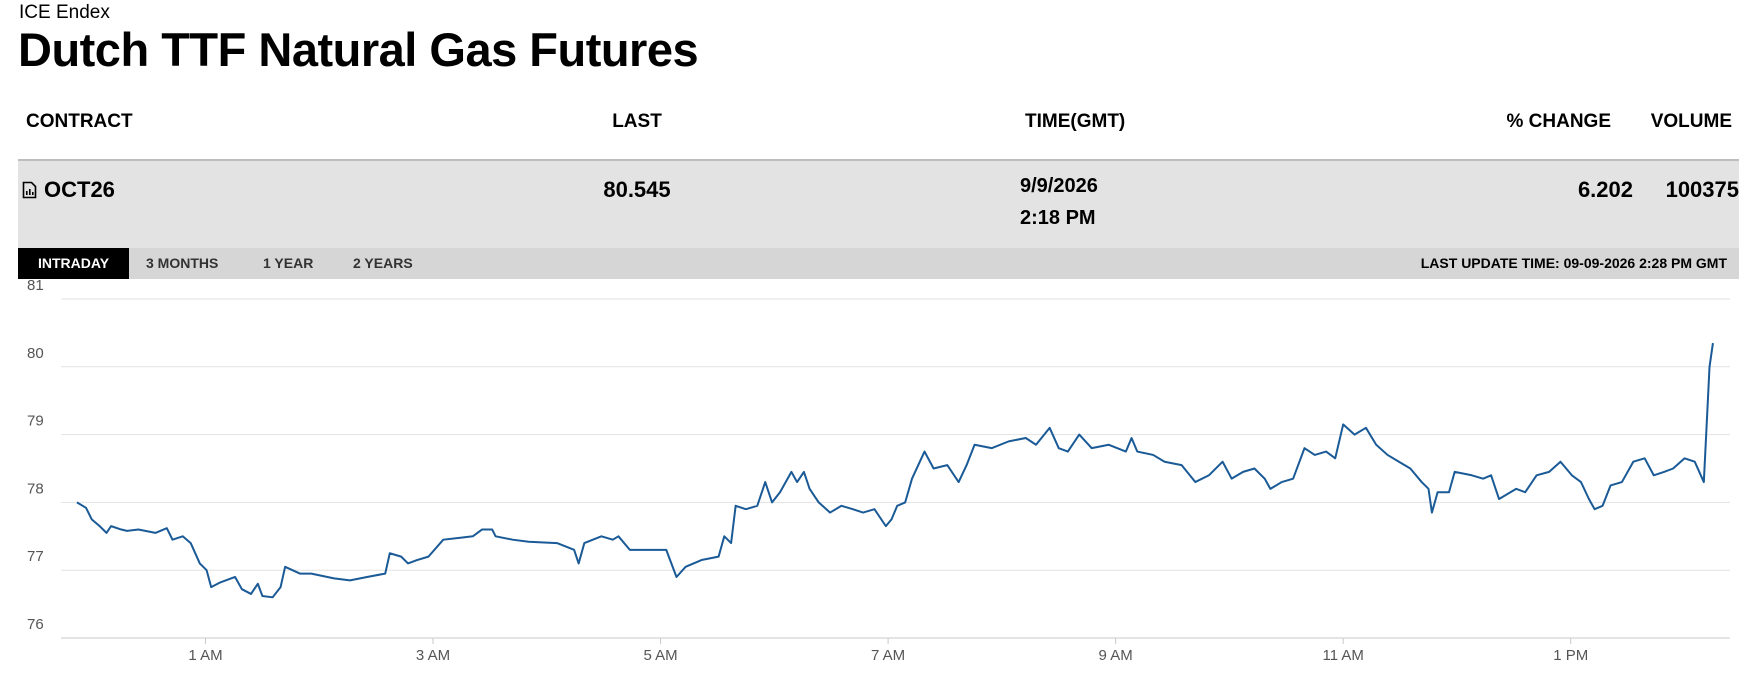  Describe the element at coordinates (35, 556) in the screenshot. I see `y-tick-label: 77` at that location.